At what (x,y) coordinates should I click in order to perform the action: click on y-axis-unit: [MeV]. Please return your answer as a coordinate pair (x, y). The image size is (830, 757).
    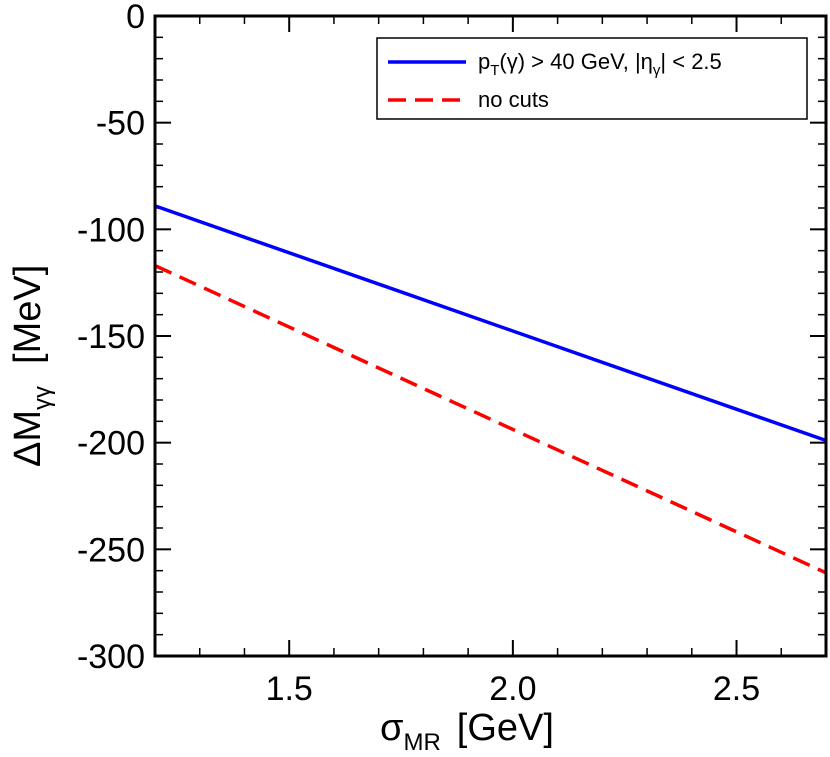
    Looking at the image, I should click on (28, 314).